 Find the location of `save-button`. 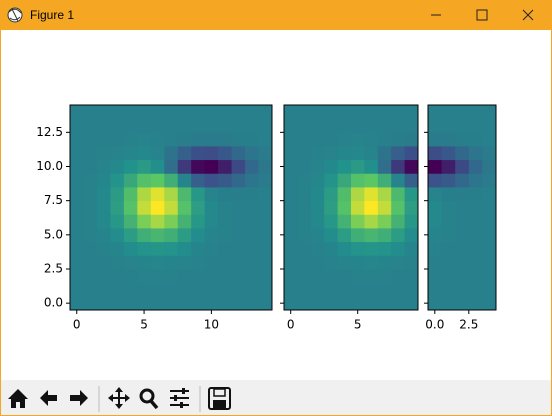

save-button is located at coordinates (219, 398).